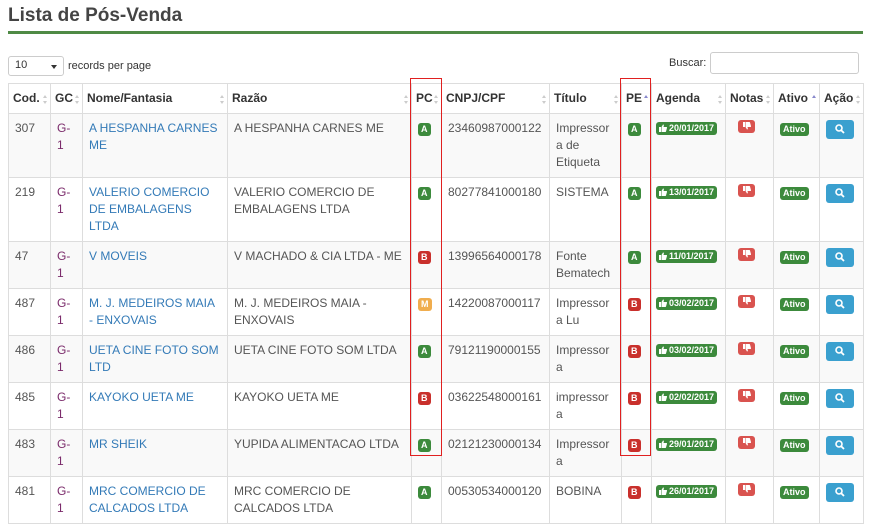 The height and width of the screenshot is (524, 870). I want to click on column-header-label: Ação, so click(839, 98).